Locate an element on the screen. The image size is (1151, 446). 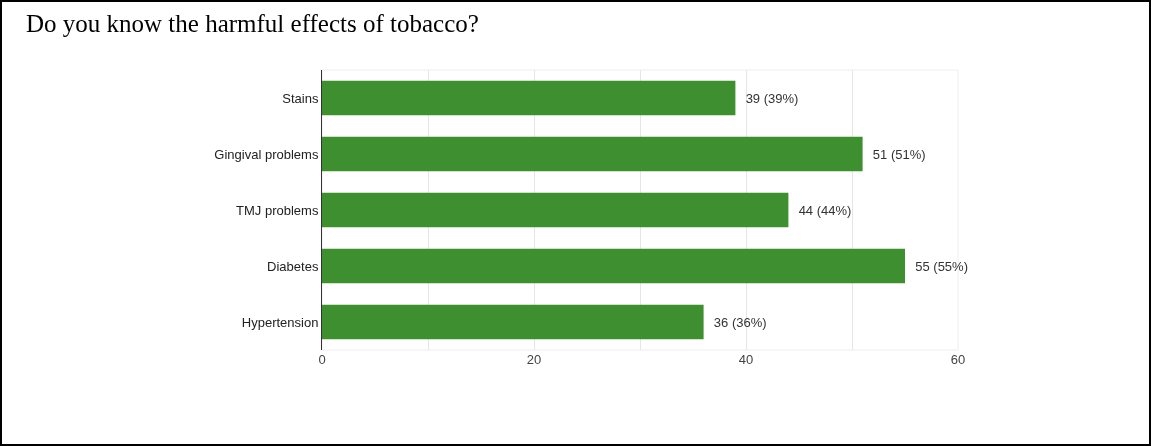
data-label: 55 (55%) is located at coordinates (938, 266).